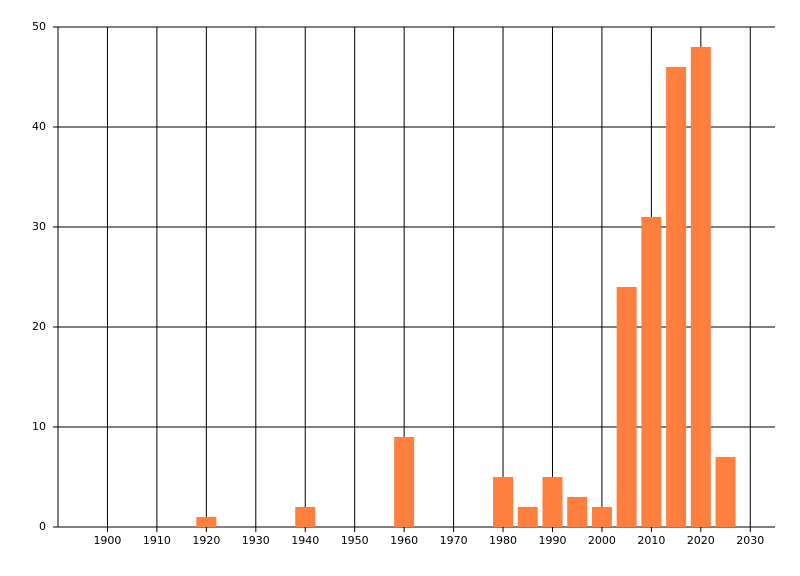  What do you see at coordinates (404, 540) in the screenshot?
I see `x-tick-label: 1960` at bounding box center [404, 540].